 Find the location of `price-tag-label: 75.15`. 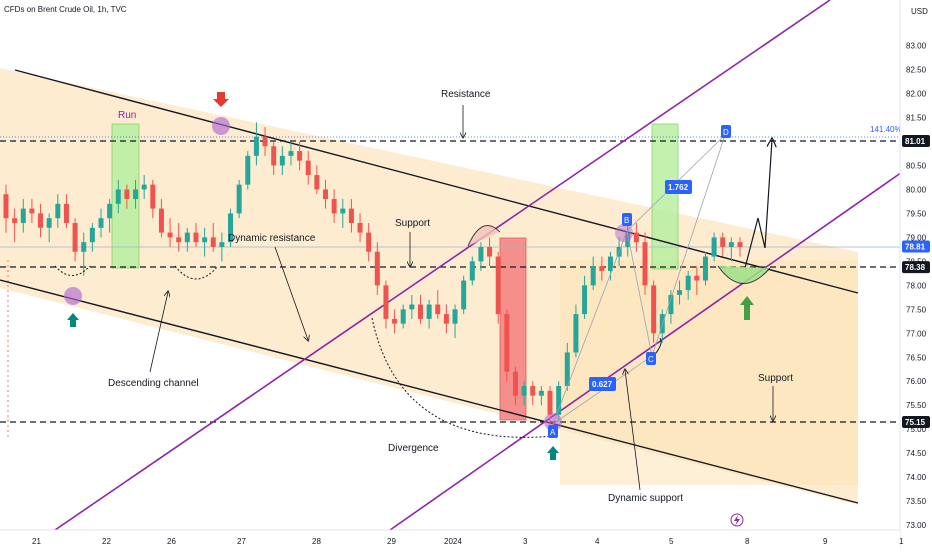

price-tag-label: 75.15 is located at coordinates (915, 422).